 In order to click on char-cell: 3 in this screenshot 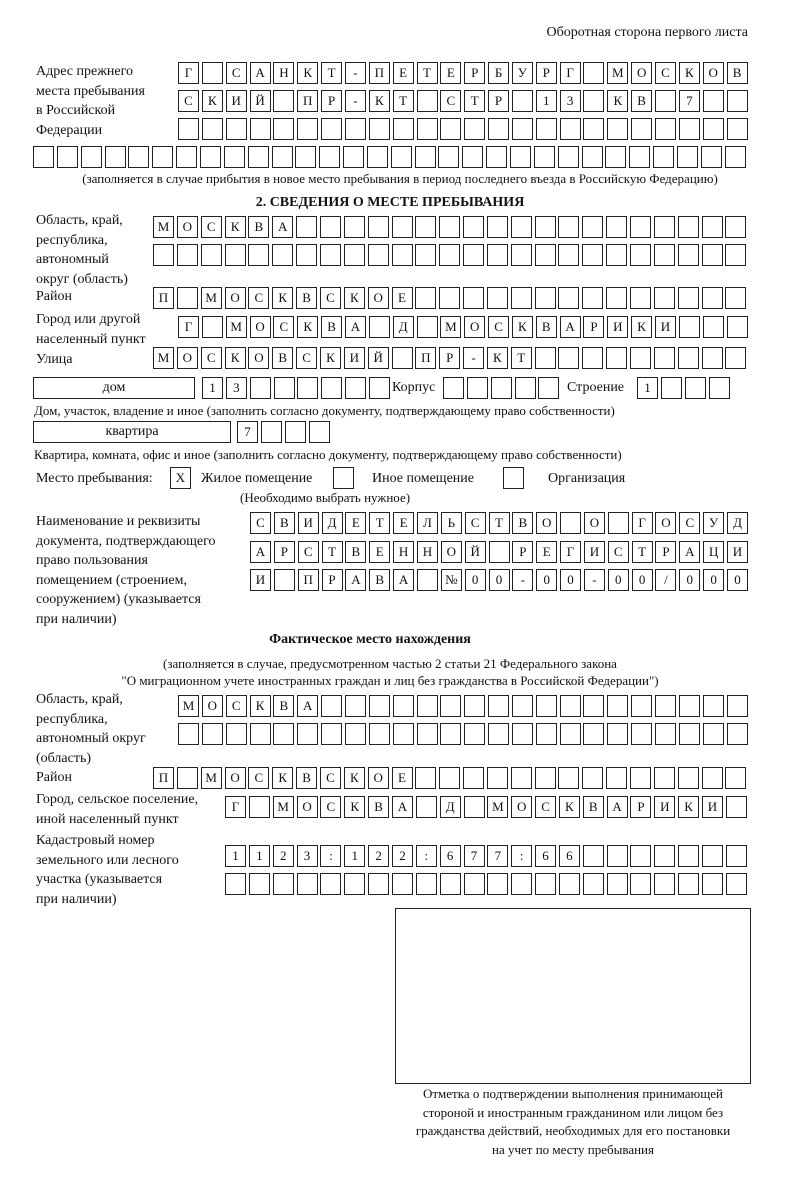, I will do `click(307, 856)`.